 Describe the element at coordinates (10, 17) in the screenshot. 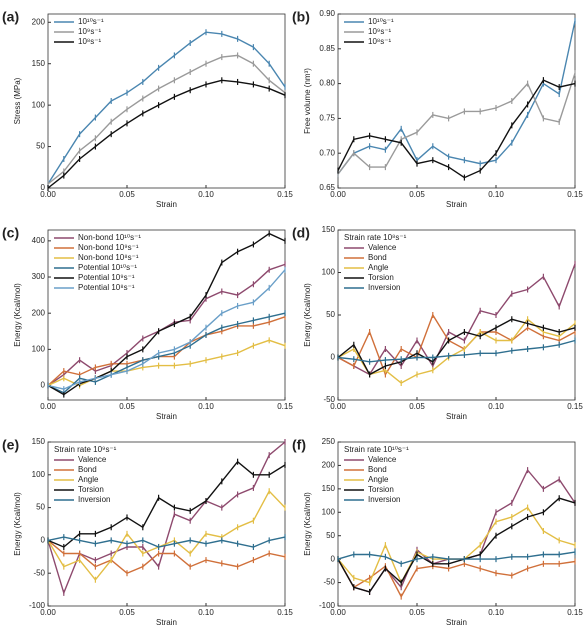

I see `panel-label: (a)` at that location.